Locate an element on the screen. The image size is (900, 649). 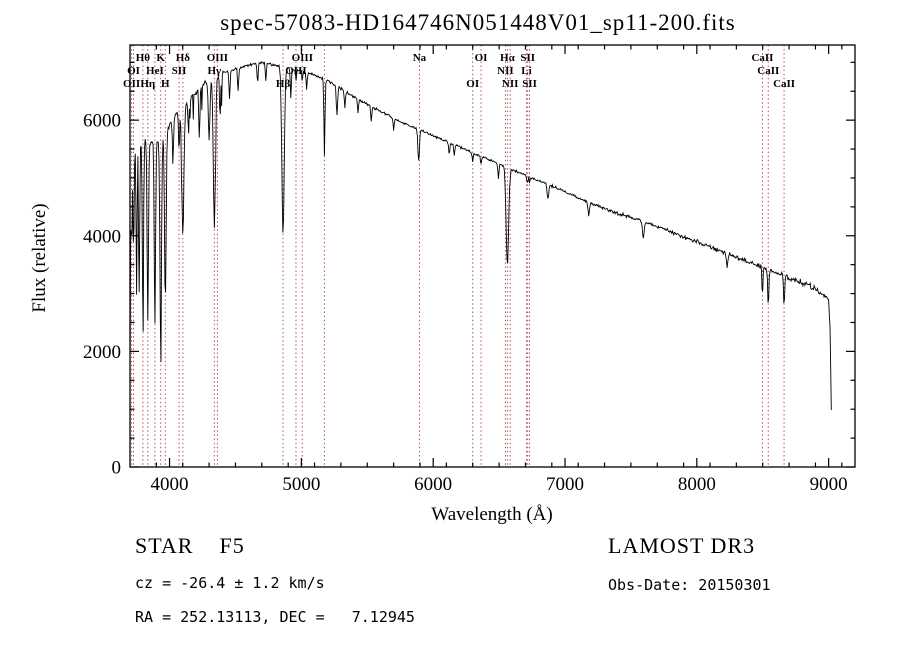
obs-date: Obs-Date: 20150301 is located at coordinates (689, 585).